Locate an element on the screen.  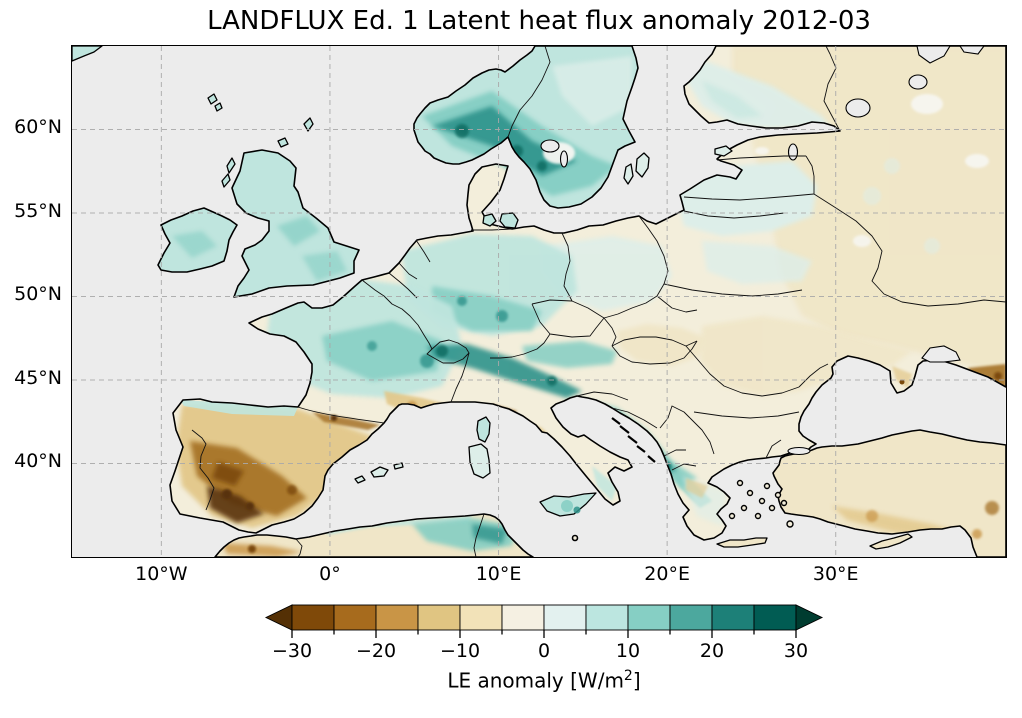
island-gotland is located at coordinates (642, 165).